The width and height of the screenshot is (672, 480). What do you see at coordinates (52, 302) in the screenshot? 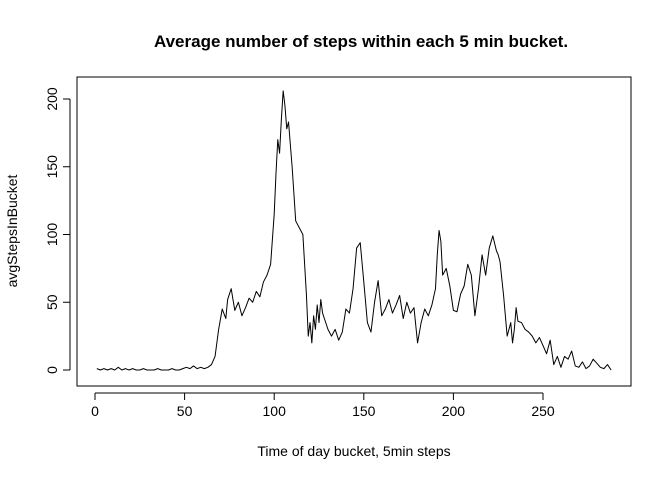
I see `y-tick-label: 50` at bounding box center [52, 302].